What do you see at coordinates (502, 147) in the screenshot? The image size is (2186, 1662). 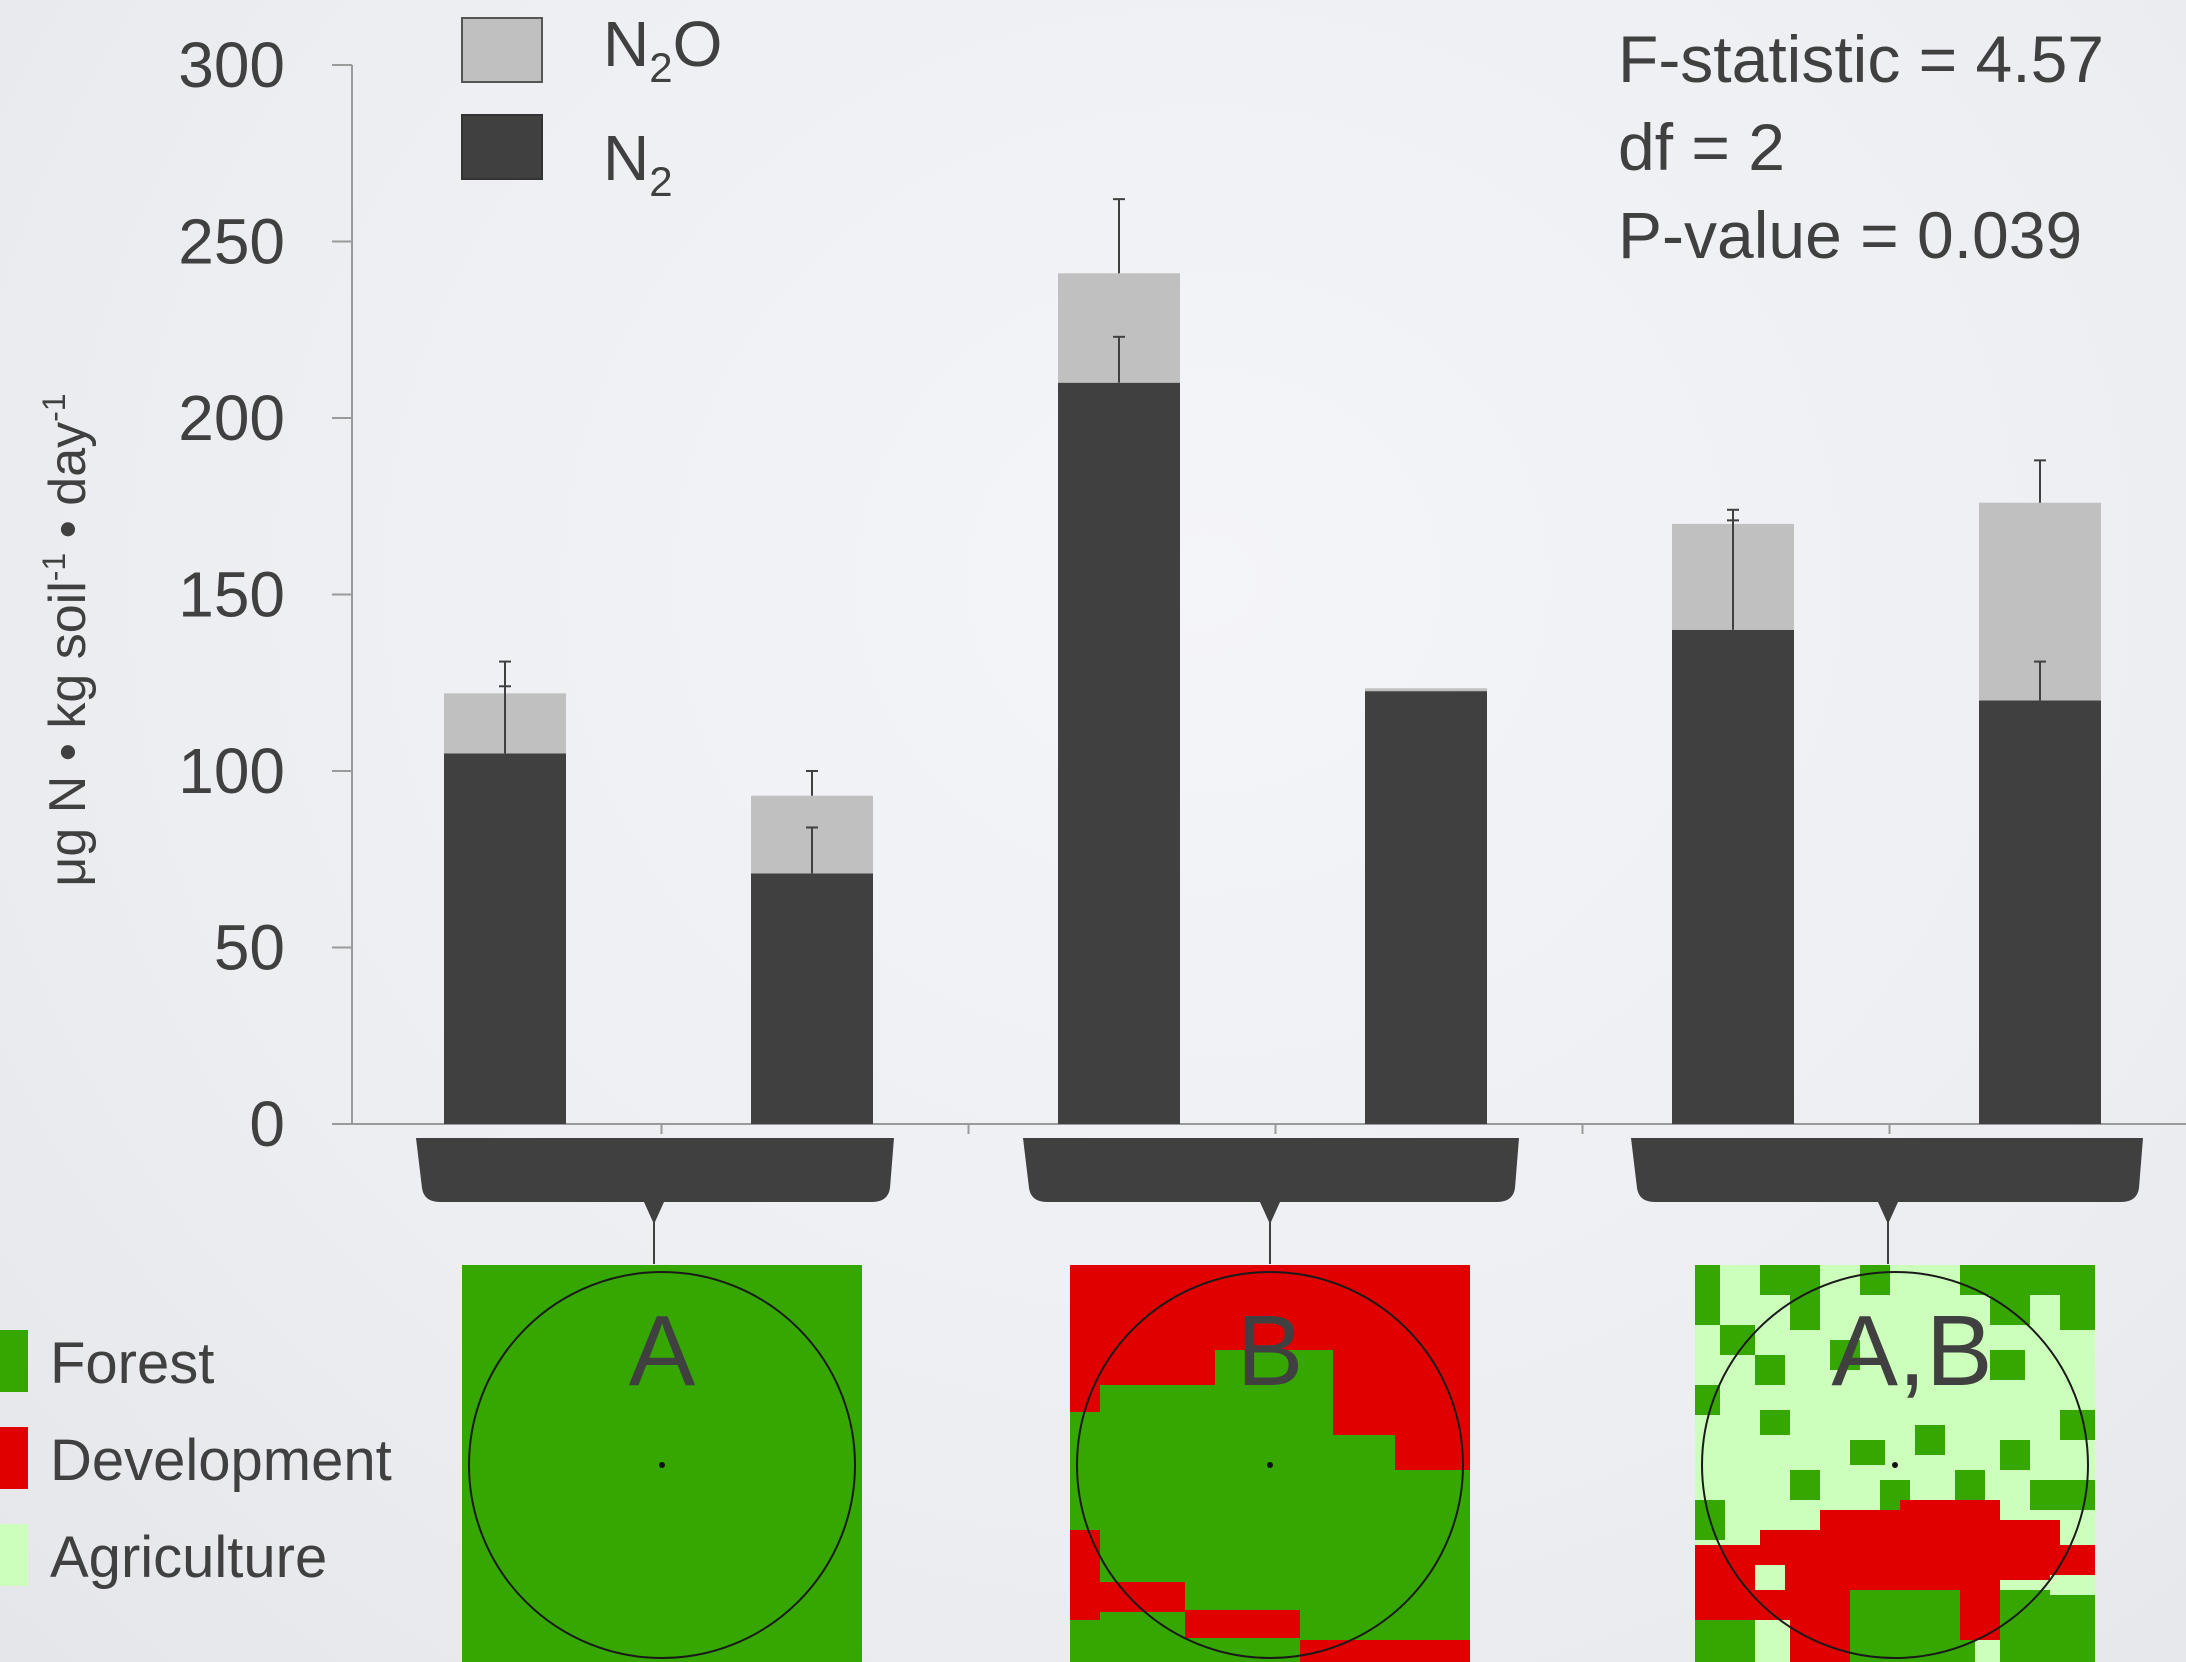 I see `legend-swatch-n2` at bounding box center [502, 147].